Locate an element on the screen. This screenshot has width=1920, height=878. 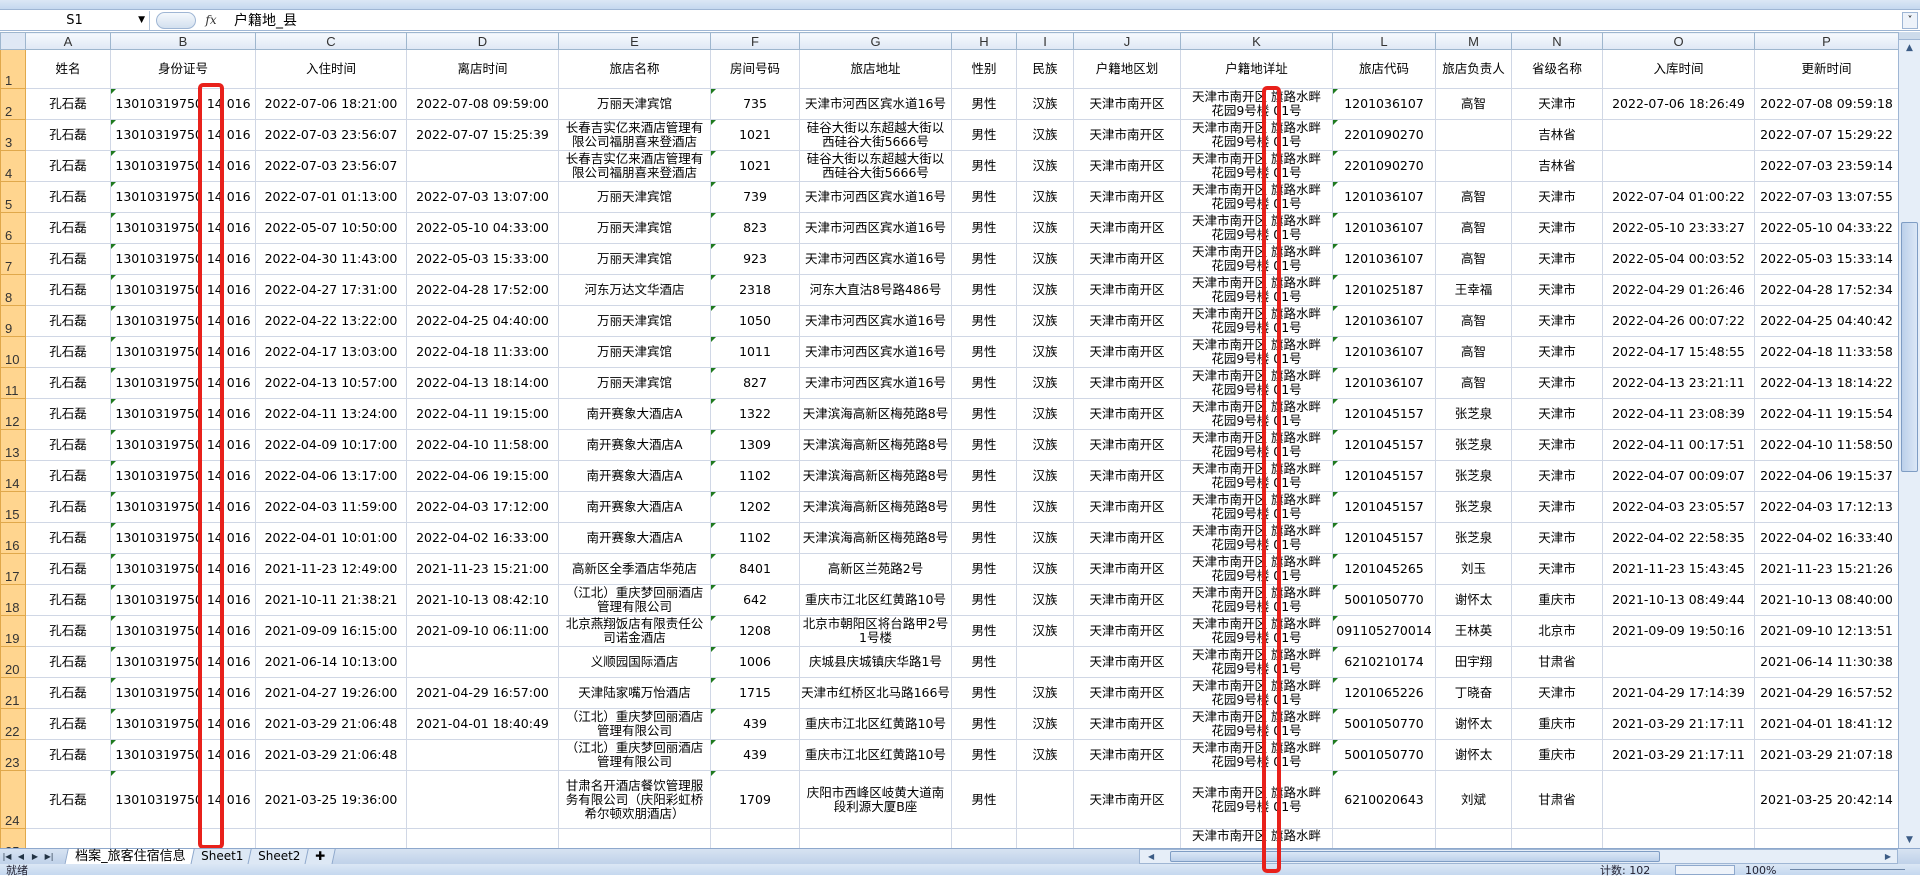
row-header: 8 is located at coordinates (13, 290).